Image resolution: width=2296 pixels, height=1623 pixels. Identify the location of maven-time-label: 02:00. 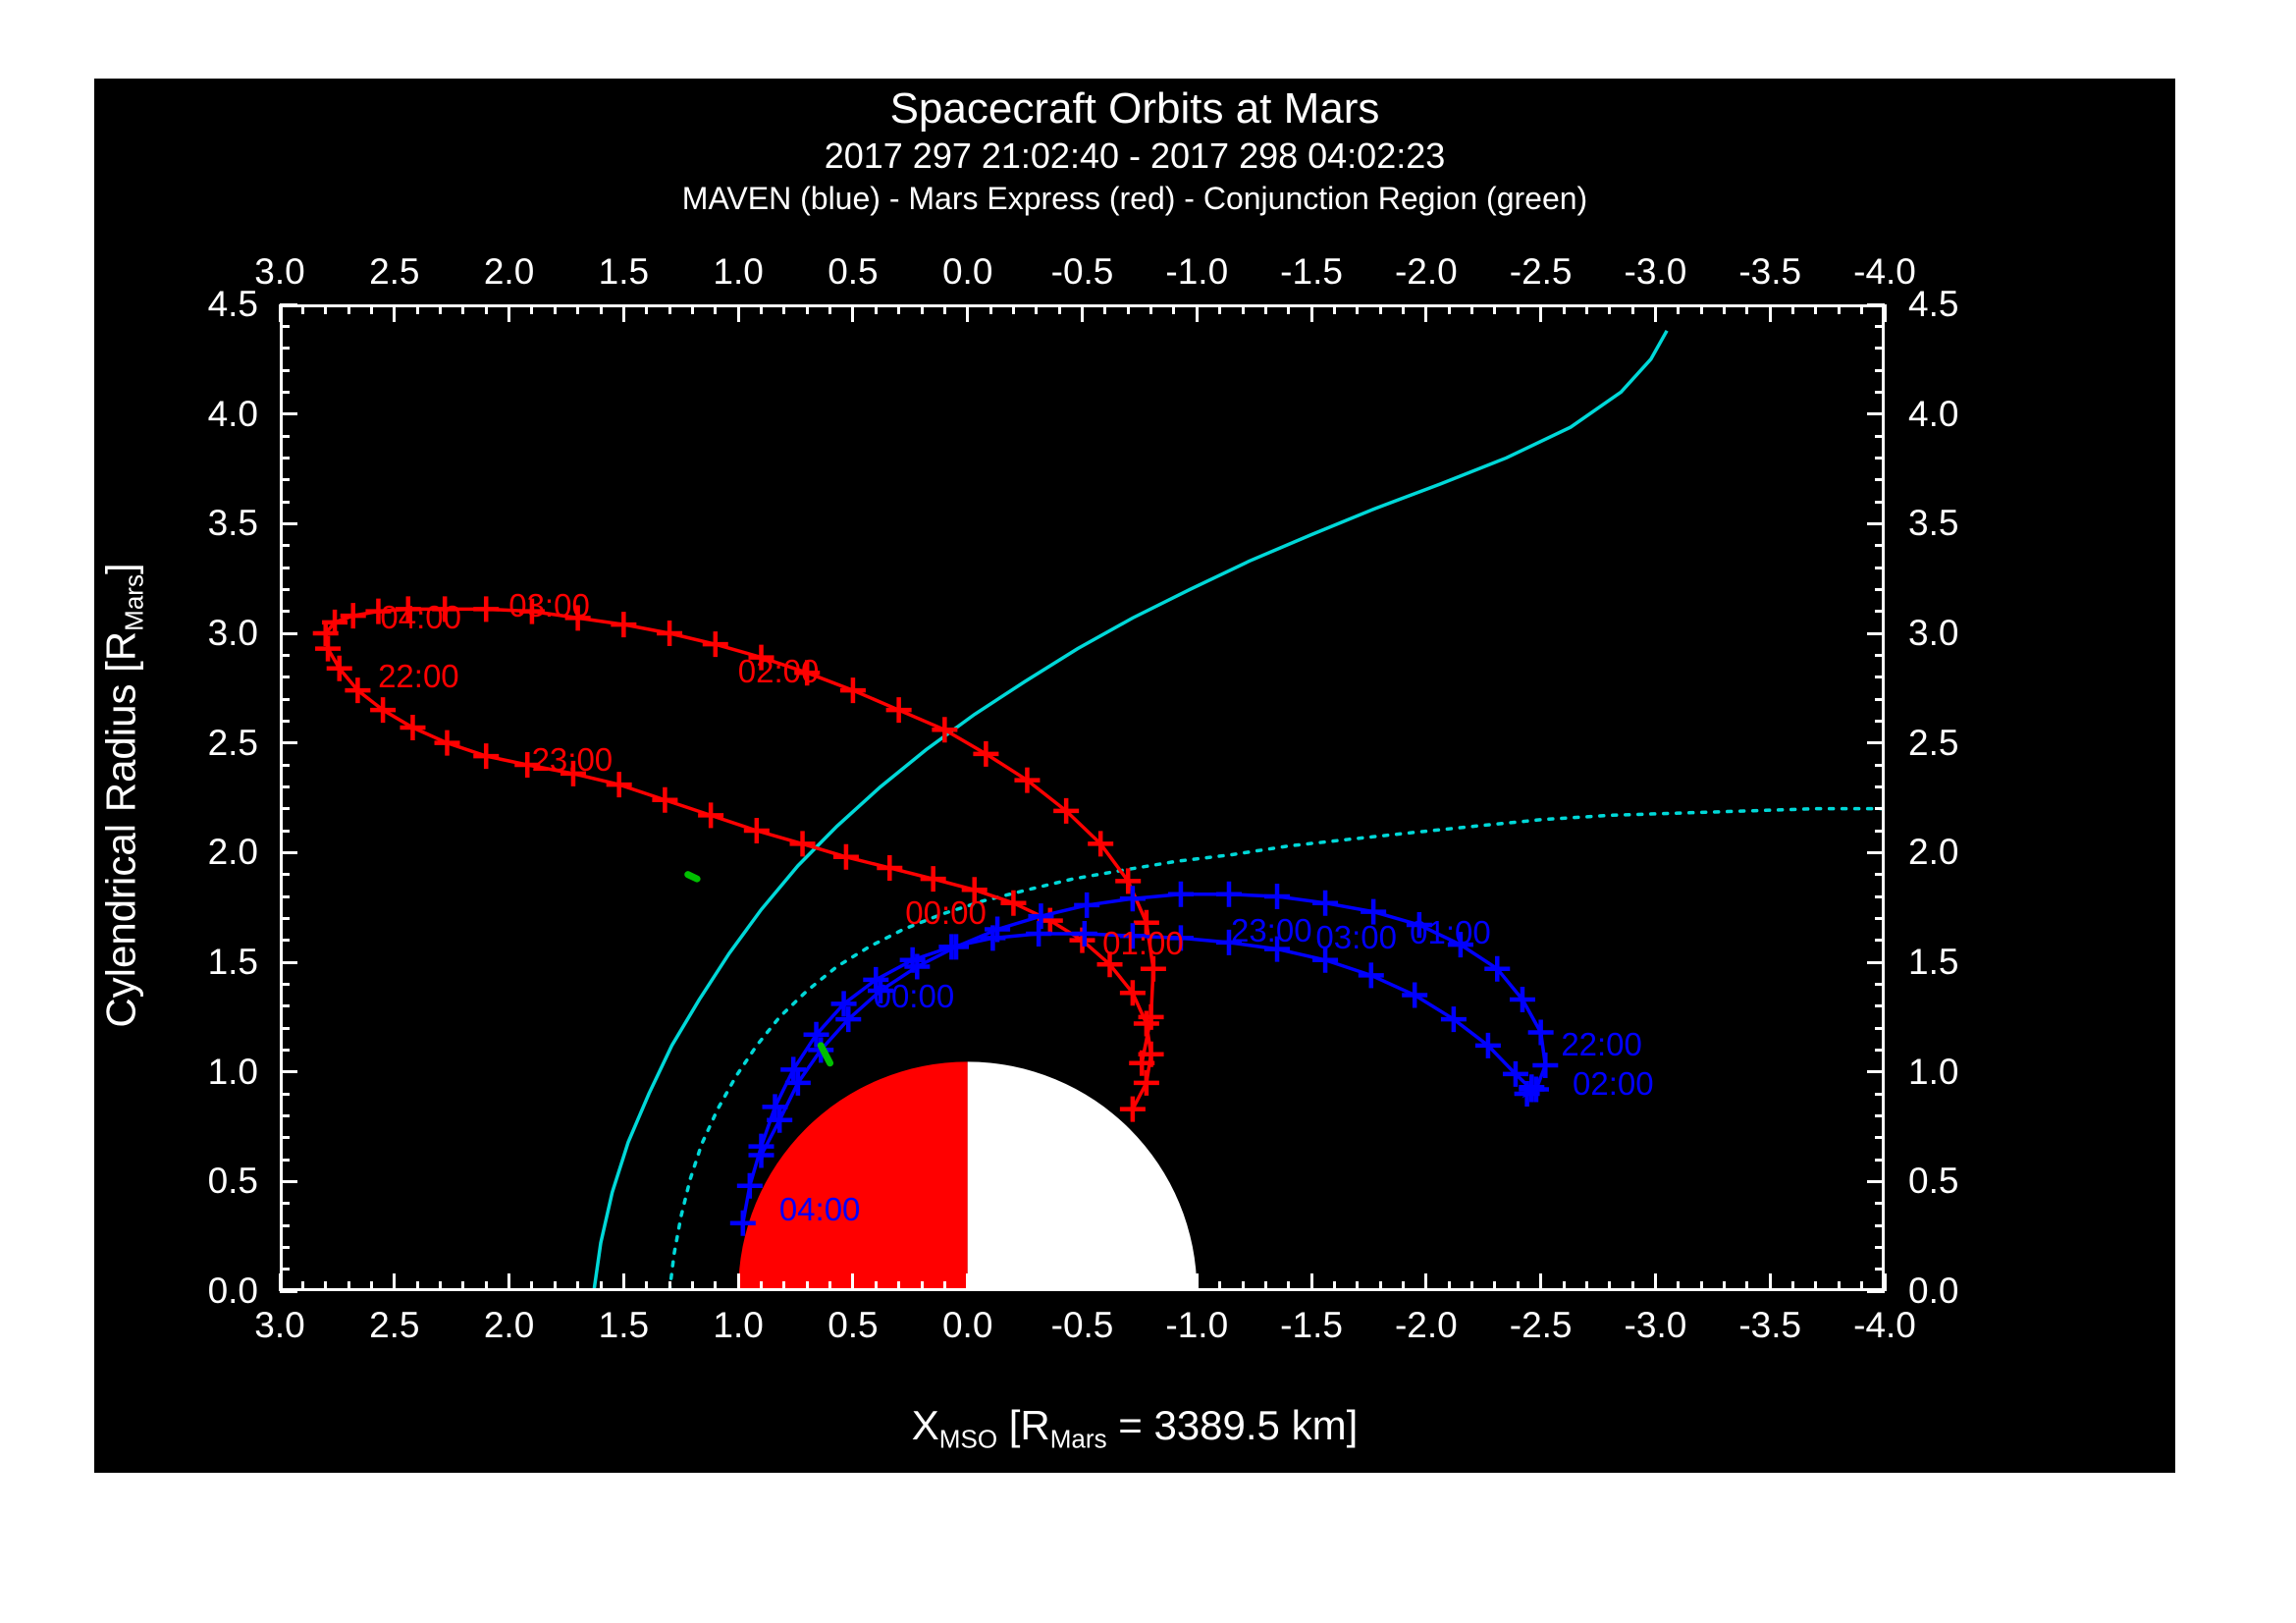
(1613, 1084).